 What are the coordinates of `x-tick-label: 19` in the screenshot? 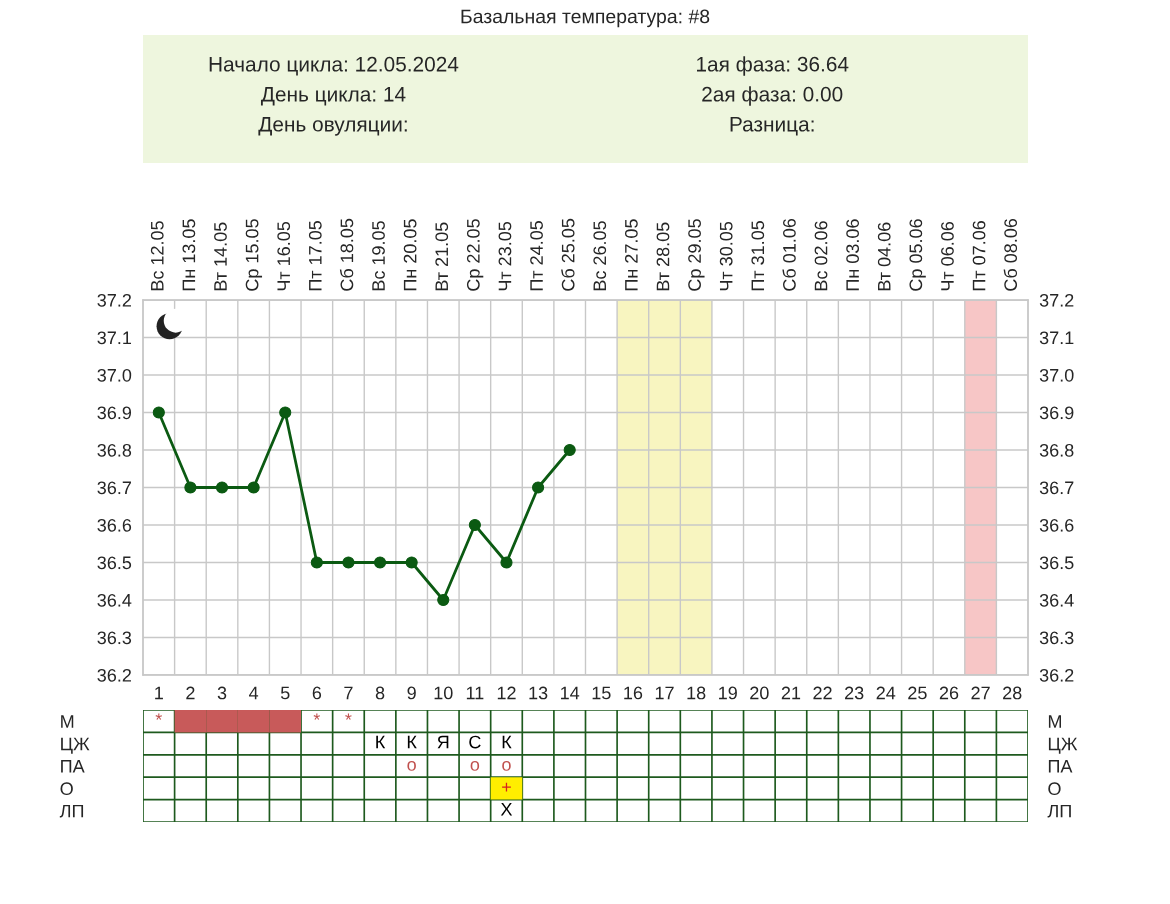 It's located at (728, 693).